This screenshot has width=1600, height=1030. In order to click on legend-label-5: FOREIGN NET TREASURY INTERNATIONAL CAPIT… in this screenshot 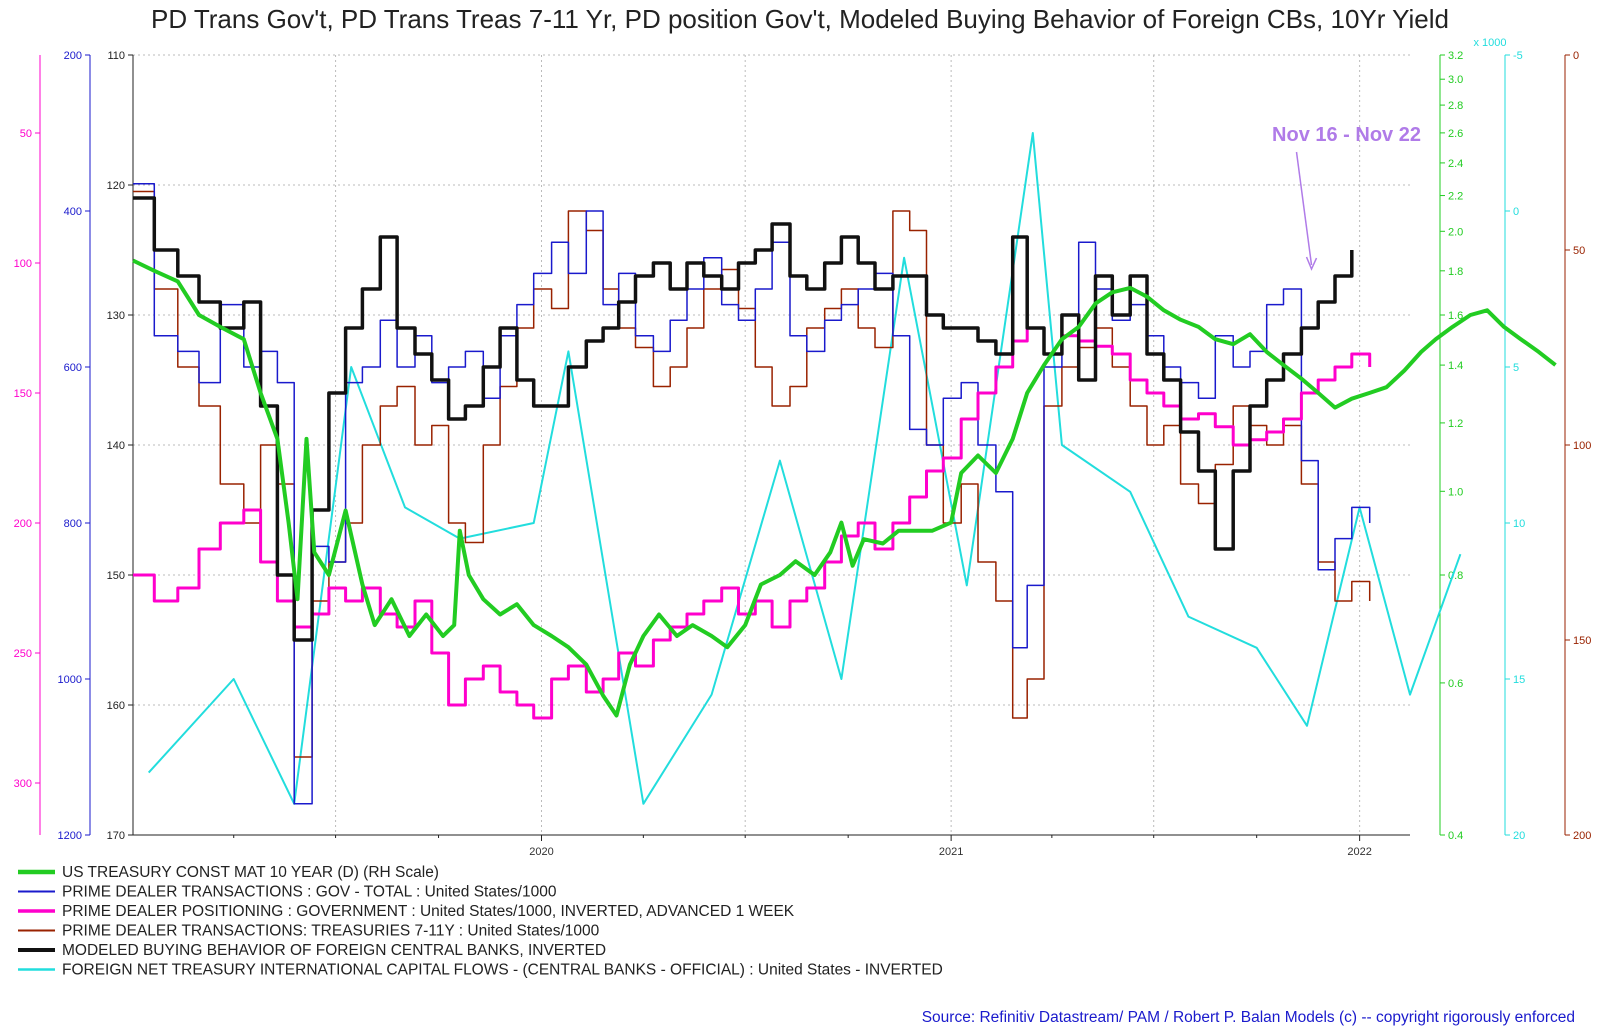, I will do `click(502, 970)`.